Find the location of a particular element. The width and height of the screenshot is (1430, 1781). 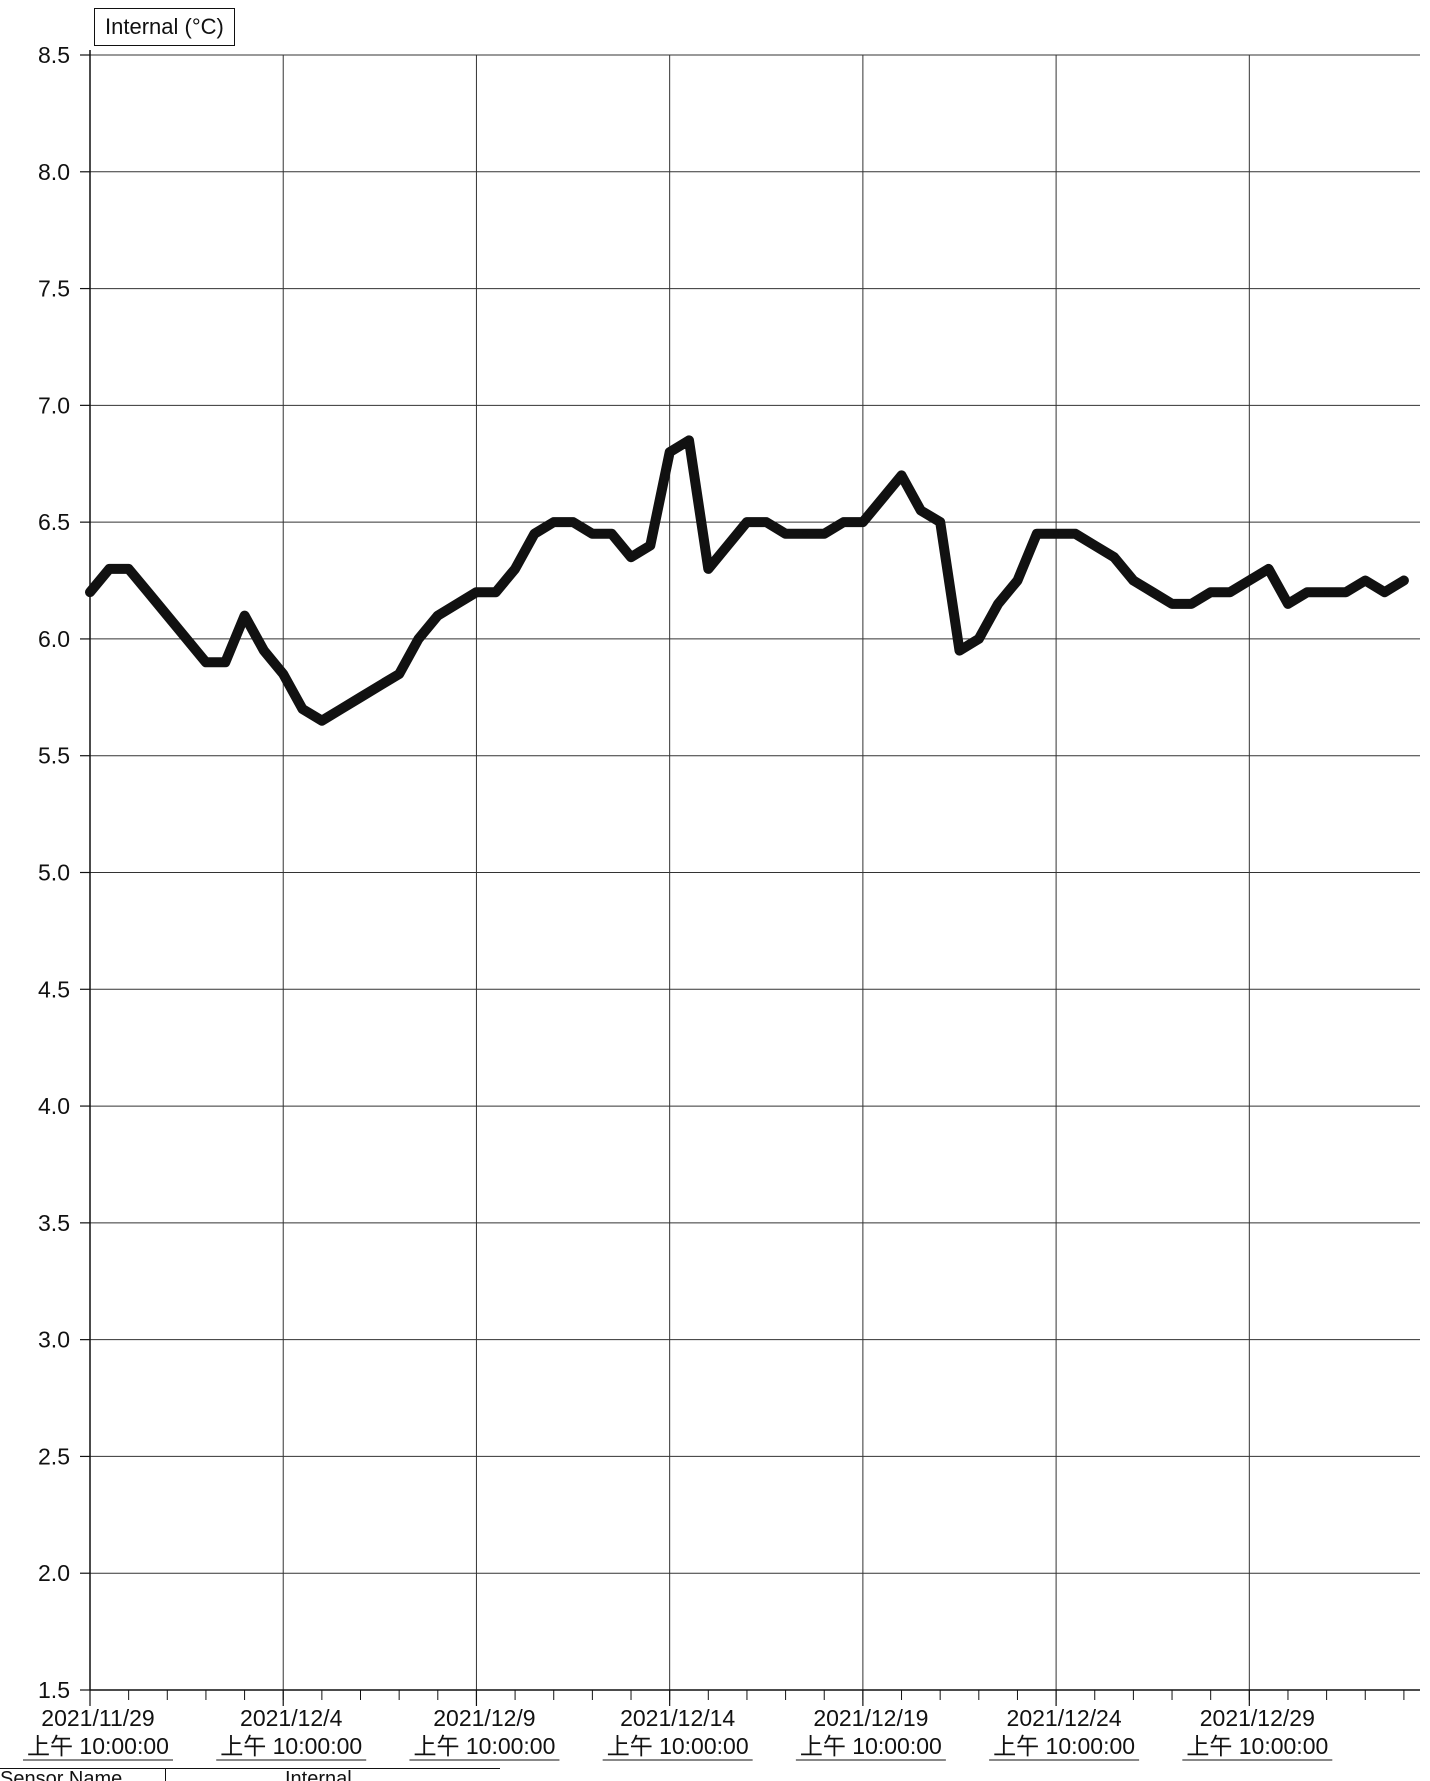

x-tick-label-date: 2021/12/4 is located at coordinates (291, 1718).